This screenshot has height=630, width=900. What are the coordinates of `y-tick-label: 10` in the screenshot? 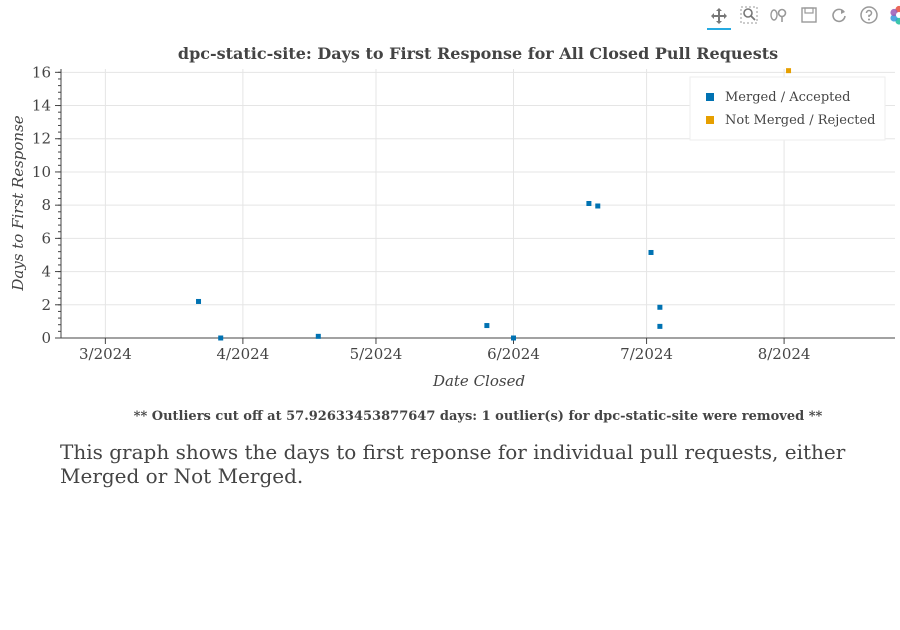 It's located at (41, 172).